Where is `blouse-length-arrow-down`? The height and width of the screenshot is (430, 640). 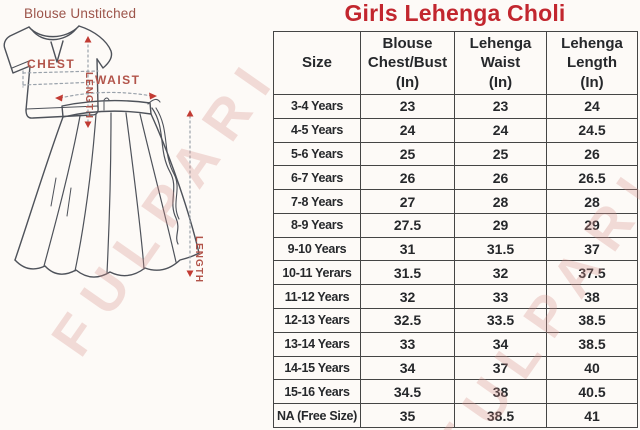
blouse-length-arrow-down is located at coordinates (88, 124).